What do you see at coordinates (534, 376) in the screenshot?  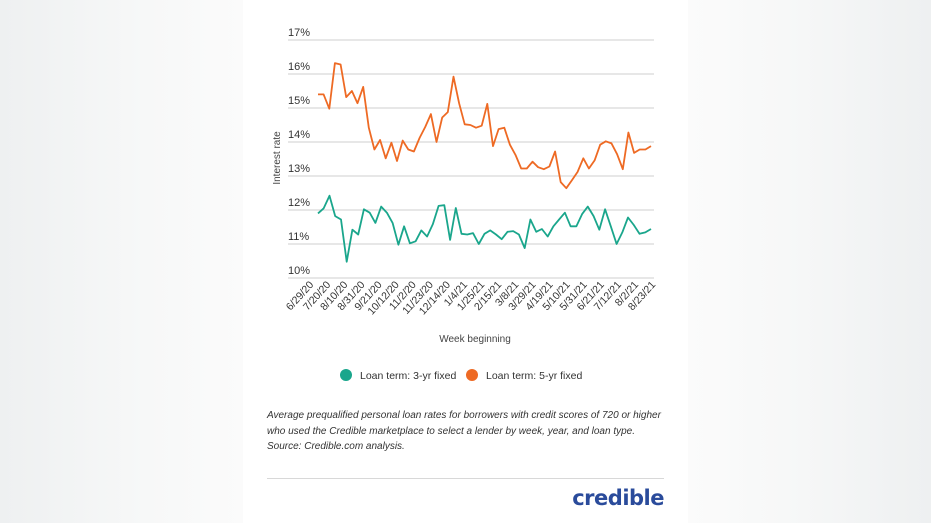 I see `legend-label-5yr: Loan term: 5-yr fixed` at bounding box center [534, 376].